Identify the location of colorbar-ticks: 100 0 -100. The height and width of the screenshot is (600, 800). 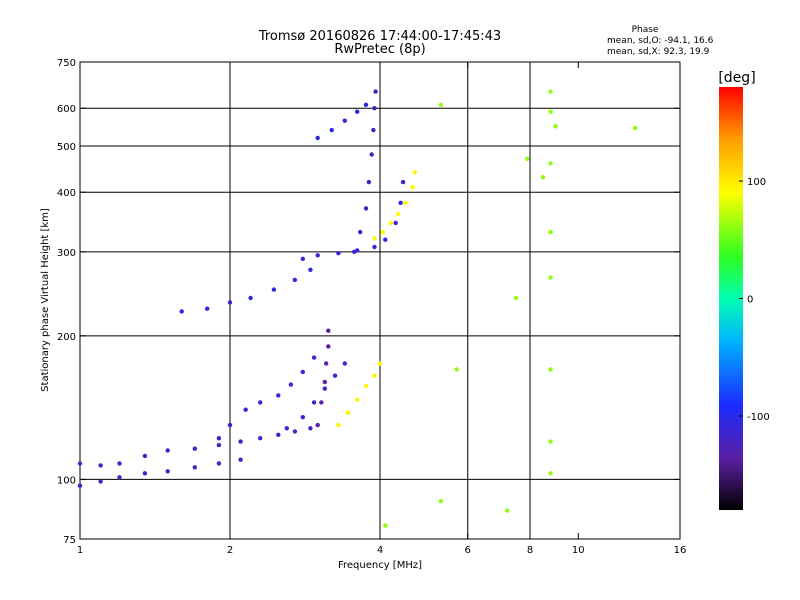
(754, 300).